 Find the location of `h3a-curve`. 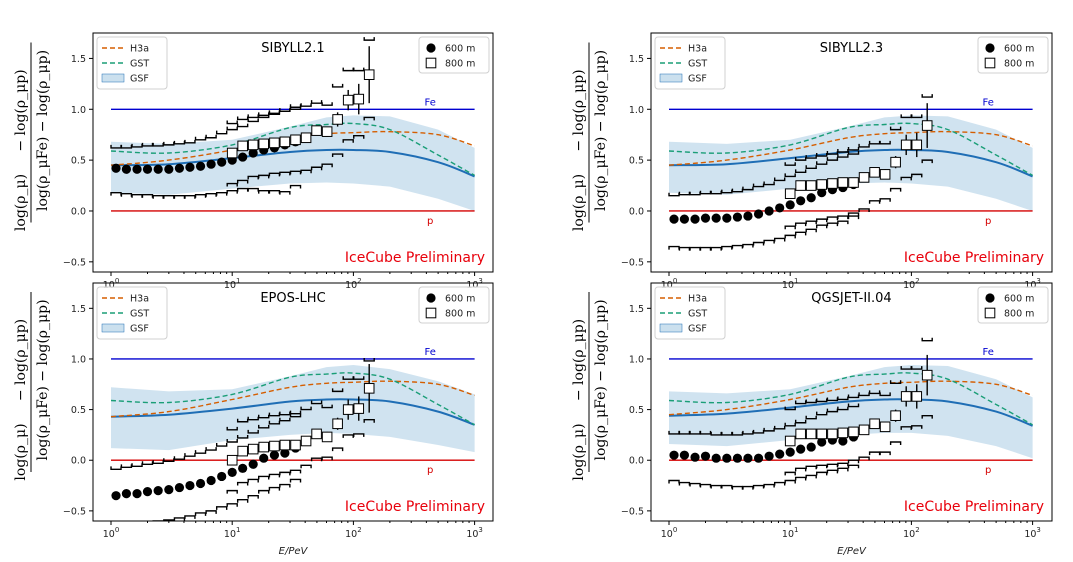

h3a-curve is located at coordinates (850, 148).